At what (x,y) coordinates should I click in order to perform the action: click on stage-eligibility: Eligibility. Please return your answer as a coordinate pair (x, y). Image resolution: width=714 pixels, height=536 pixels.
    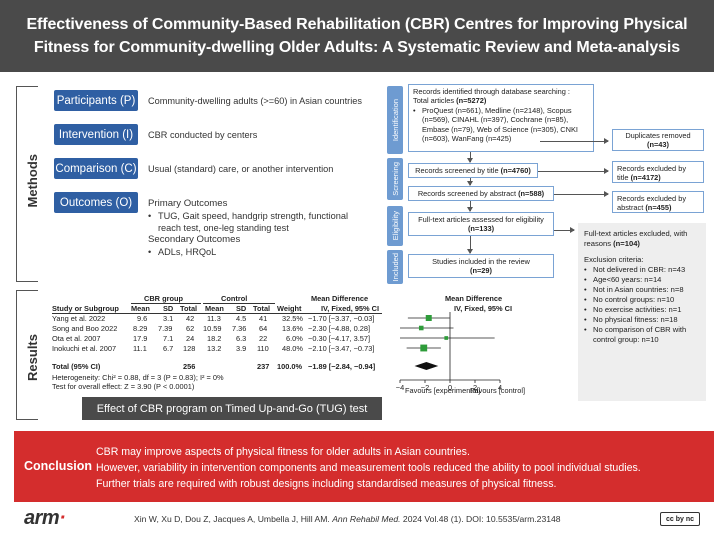
    Looking at the image, I should click on (395, 226).